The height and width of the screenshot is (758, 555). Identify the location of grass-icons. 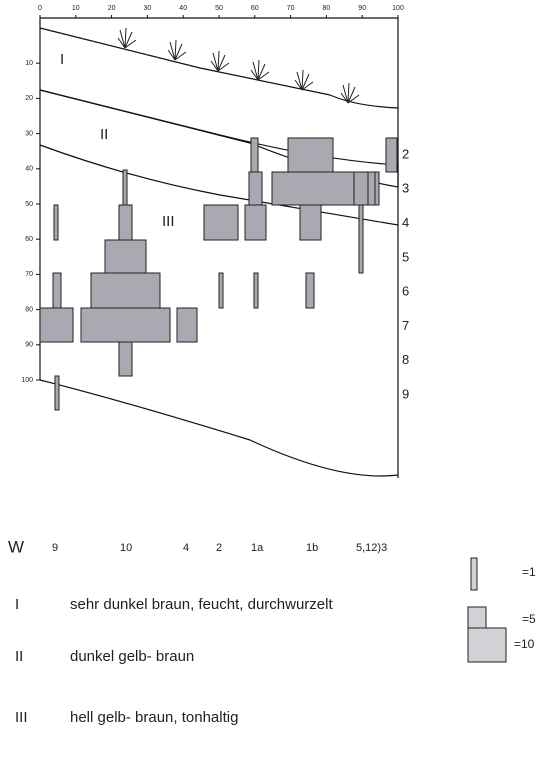
(238, 65).